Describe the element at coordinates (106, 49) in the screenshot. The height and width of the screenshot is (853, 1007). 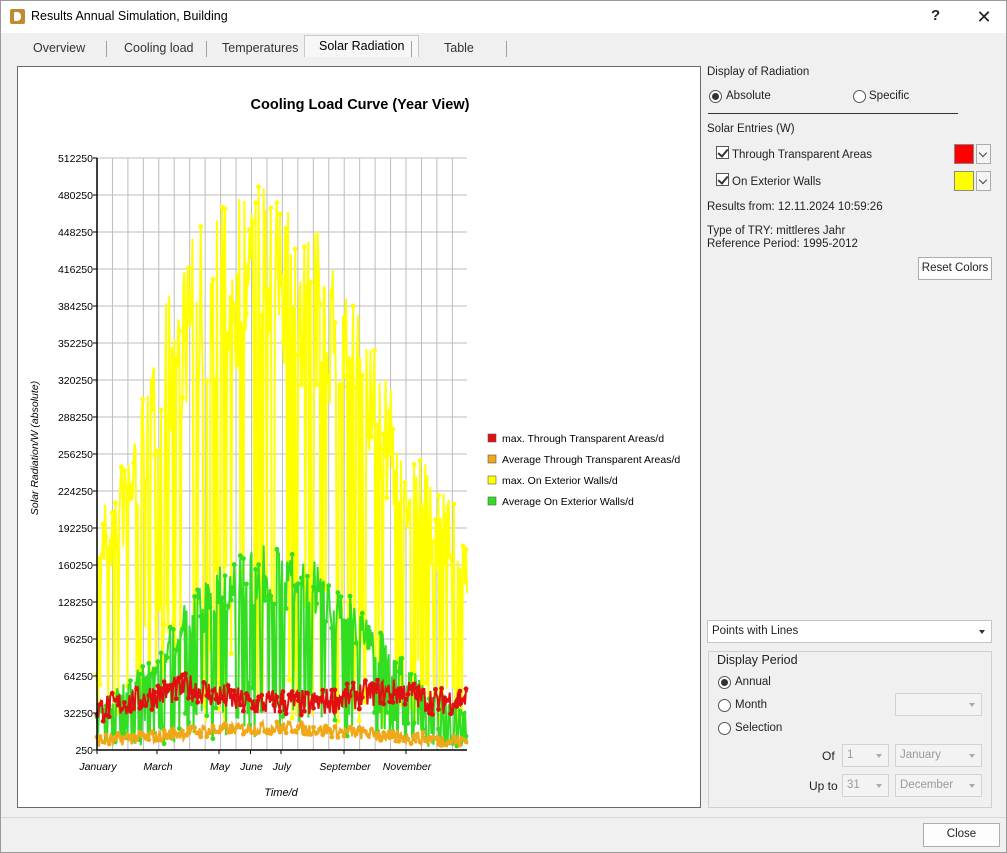
I see `tab-divider` at that location.